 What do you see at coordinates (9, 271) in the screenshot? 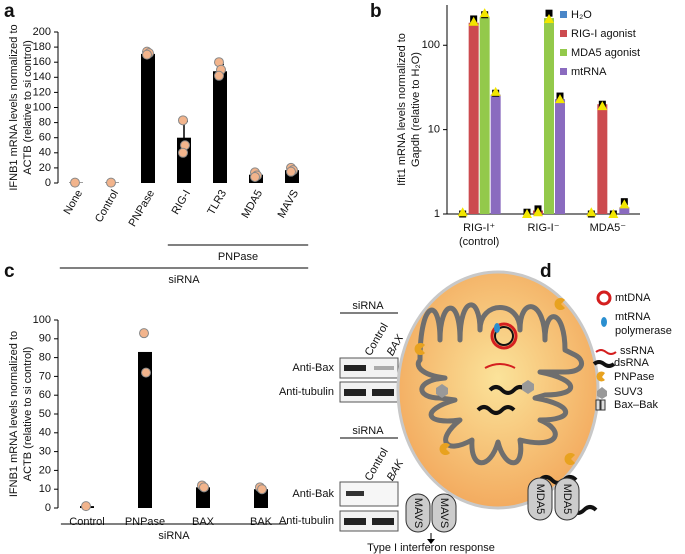
I see `panel-label: c` at bounding box center [9, 271].